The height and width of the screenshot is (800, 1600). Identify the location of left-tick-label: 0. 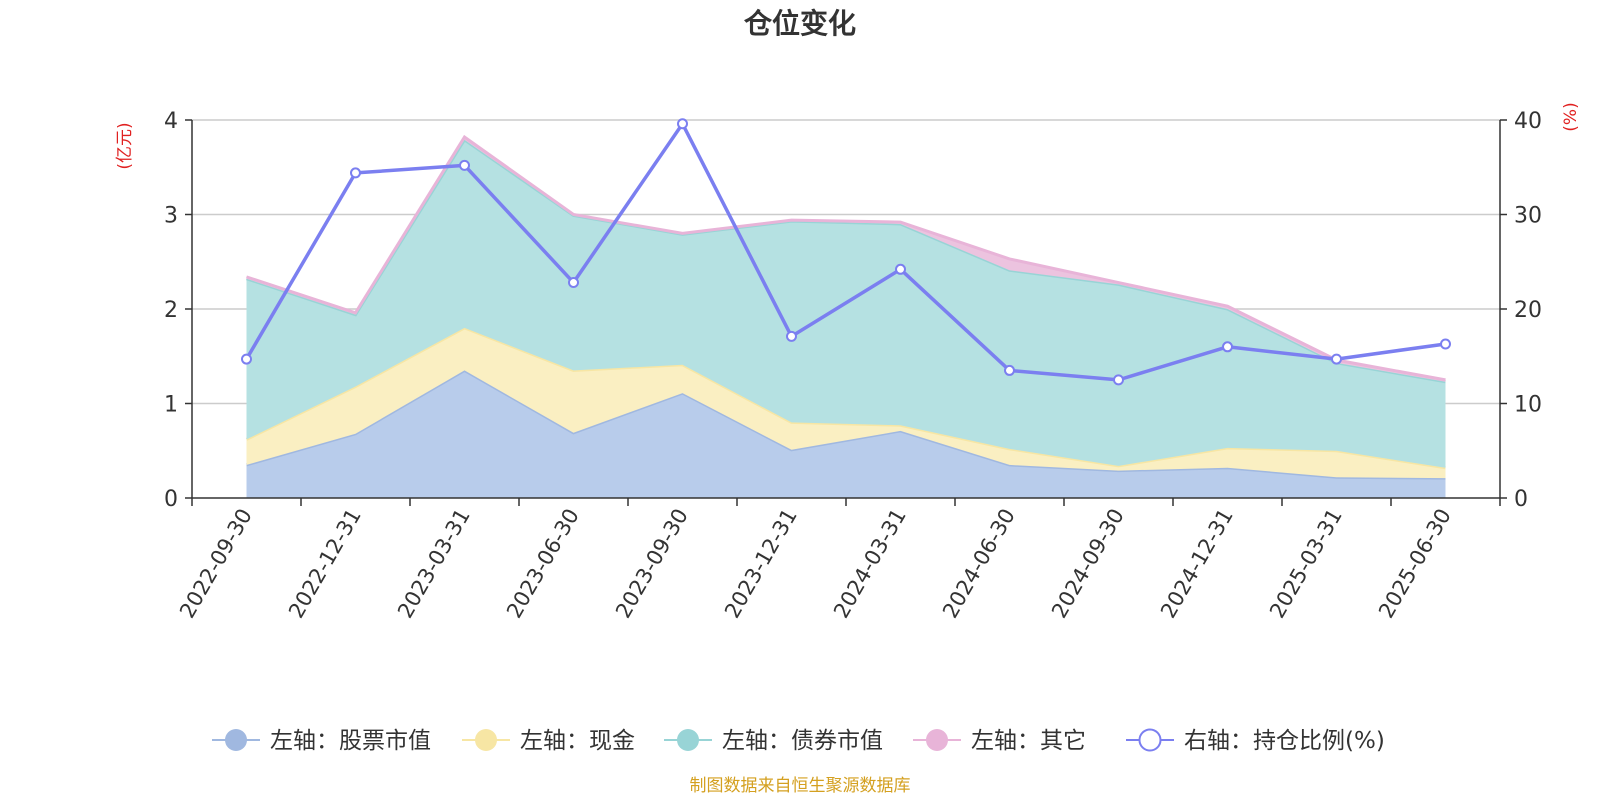
(171, 499).